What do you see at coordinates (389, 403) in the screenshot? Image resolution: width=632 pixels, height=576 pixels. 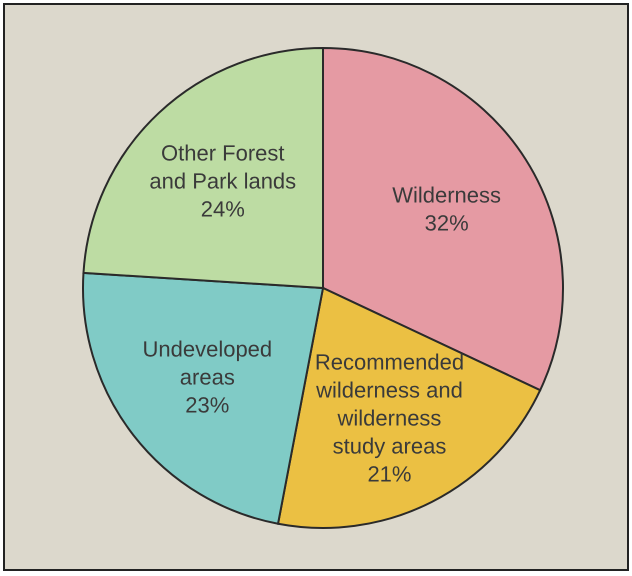 I see `slice-label: Recommended wilderness and wilderness study areas` at bounding box center [389, 403].